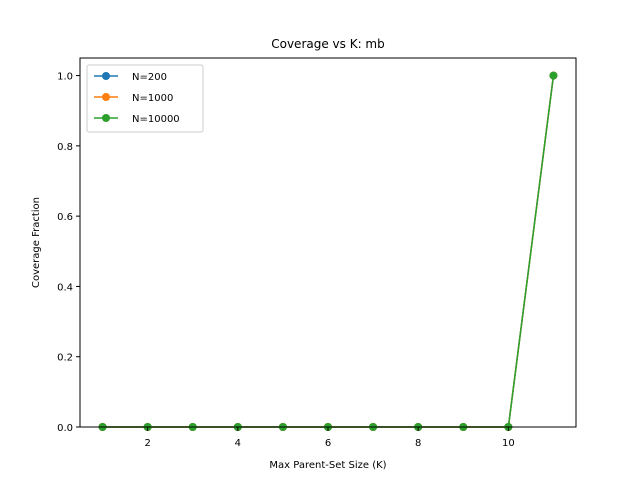 The image size is (640, 484). I want to click on y-tick-label: 0.8, so click(65, 147).